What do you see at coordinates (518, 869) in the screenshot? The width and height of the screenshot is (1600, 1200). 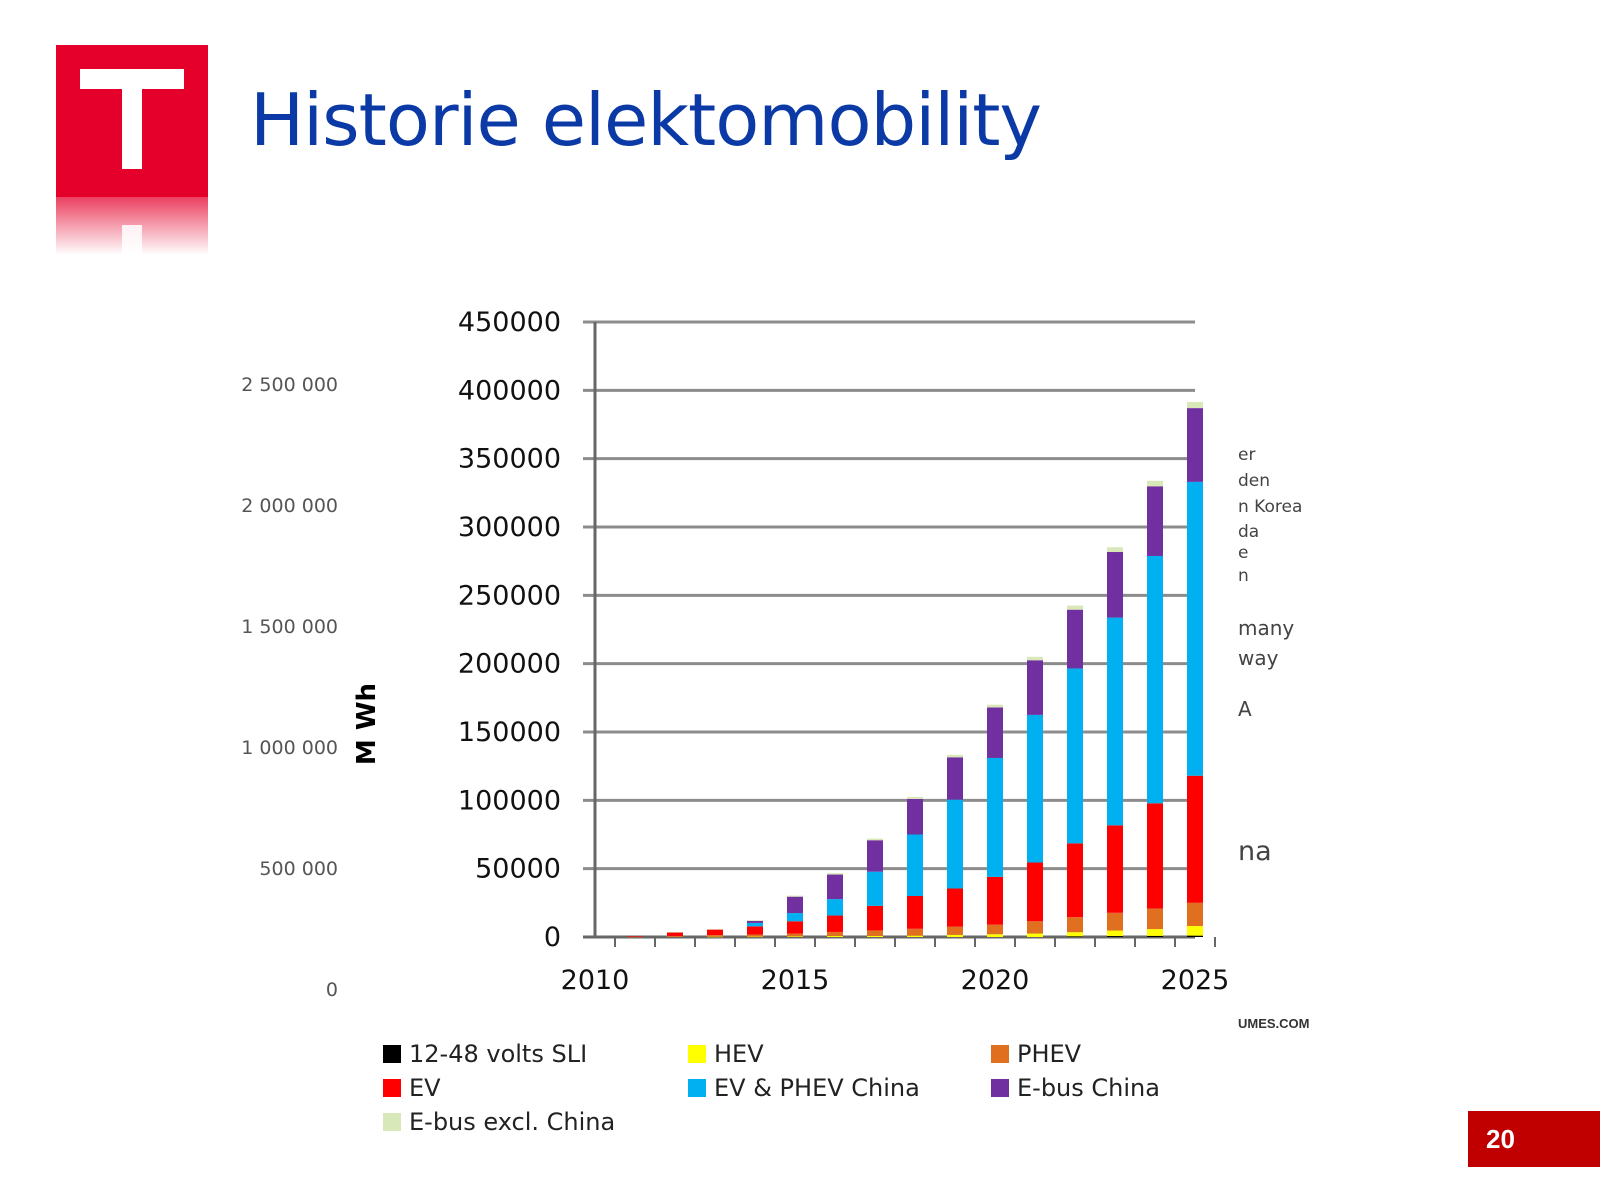 I see `y-tick-label: 50000` at bounding box center [518, 869].